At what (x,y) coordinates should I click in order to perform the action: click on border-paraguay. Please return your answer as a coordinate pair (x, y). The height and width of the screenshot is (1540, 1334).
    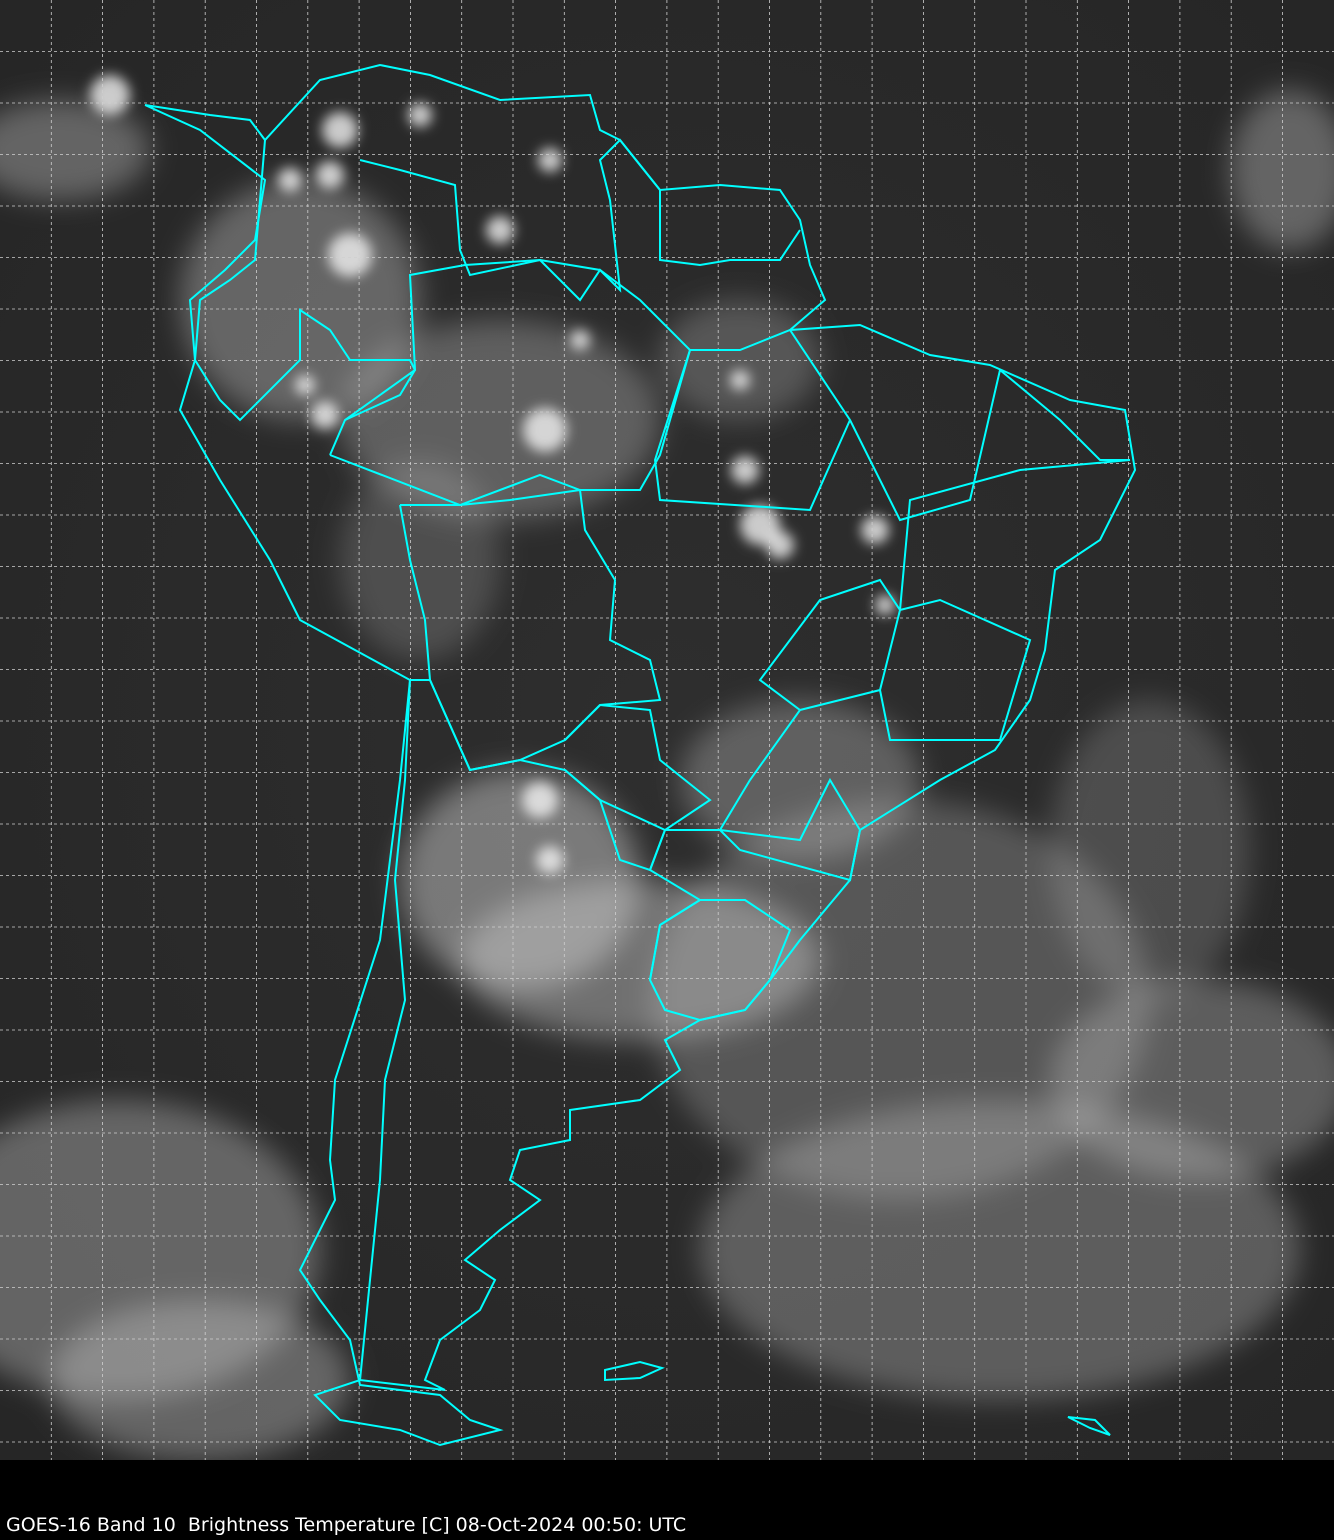
    Looking at the image, I should click on (638, 787).